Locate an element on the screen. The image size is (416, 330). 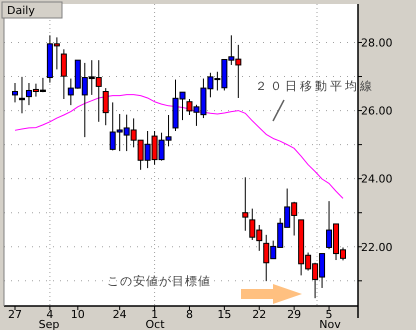
x-tick-label: 10 is located at coordinates (77, 314).